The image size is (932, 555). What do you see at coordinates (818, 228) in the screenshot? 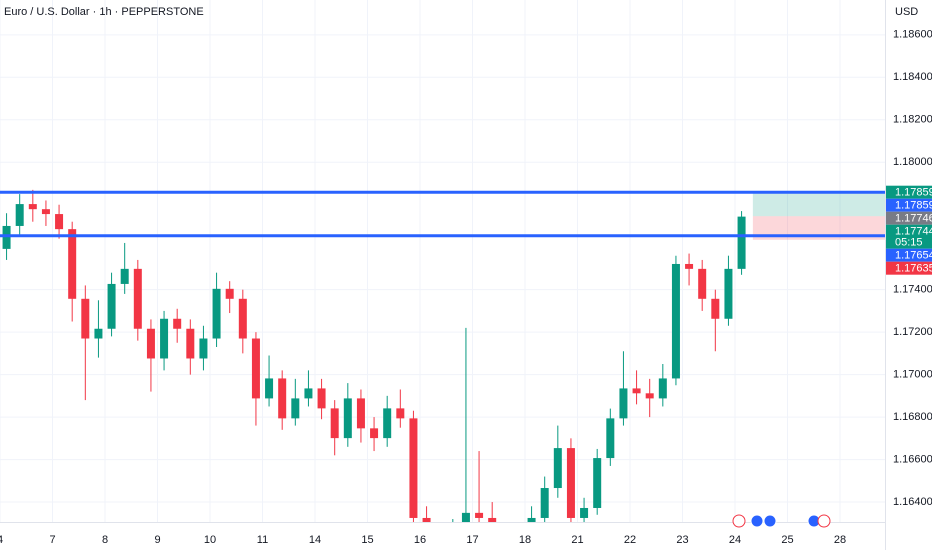
I see `stop-loss-zone` at bounding box center [818, 228].